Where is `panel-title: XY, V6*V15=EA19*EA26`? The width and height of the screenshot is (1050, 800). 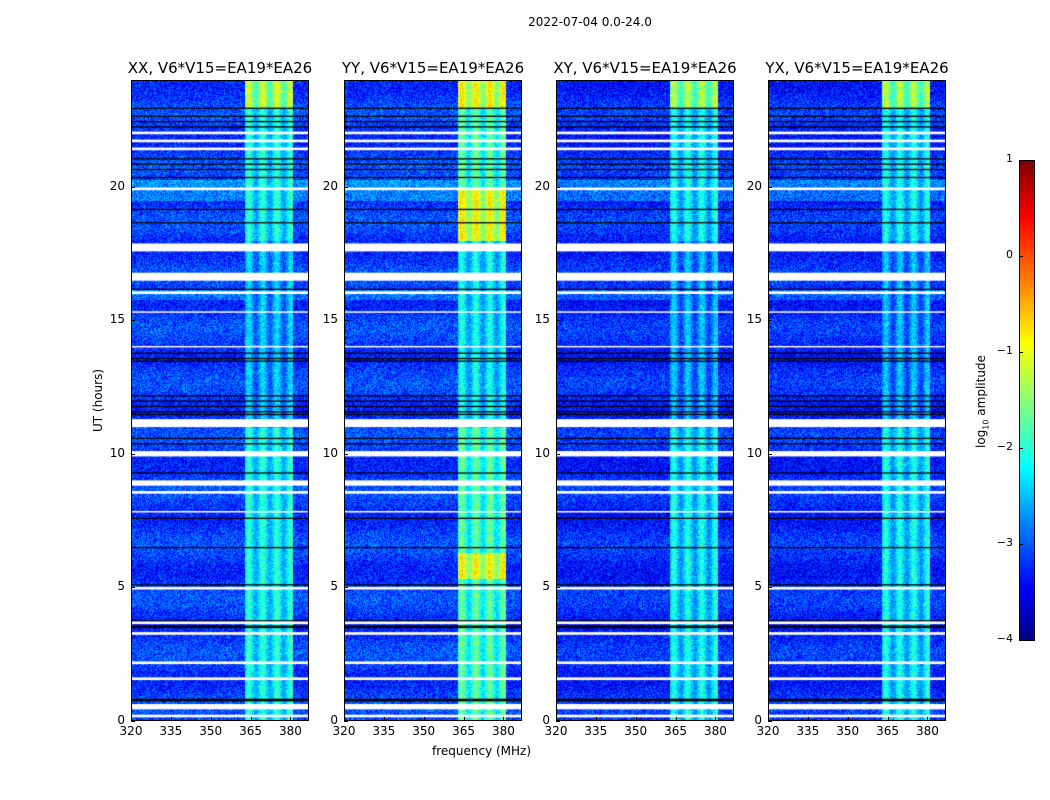
panel-title: XY, V6*V15=EA19*EA26 is located at coordinates (645, 68).